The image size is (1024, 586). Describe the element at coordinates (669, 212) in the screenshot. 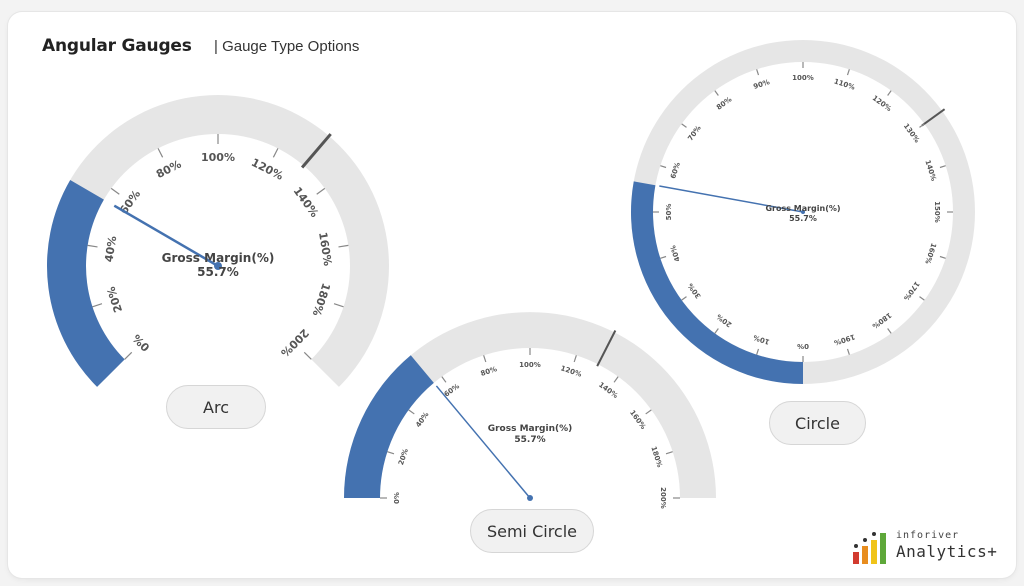

I see `tick-label: 50%` at that location.